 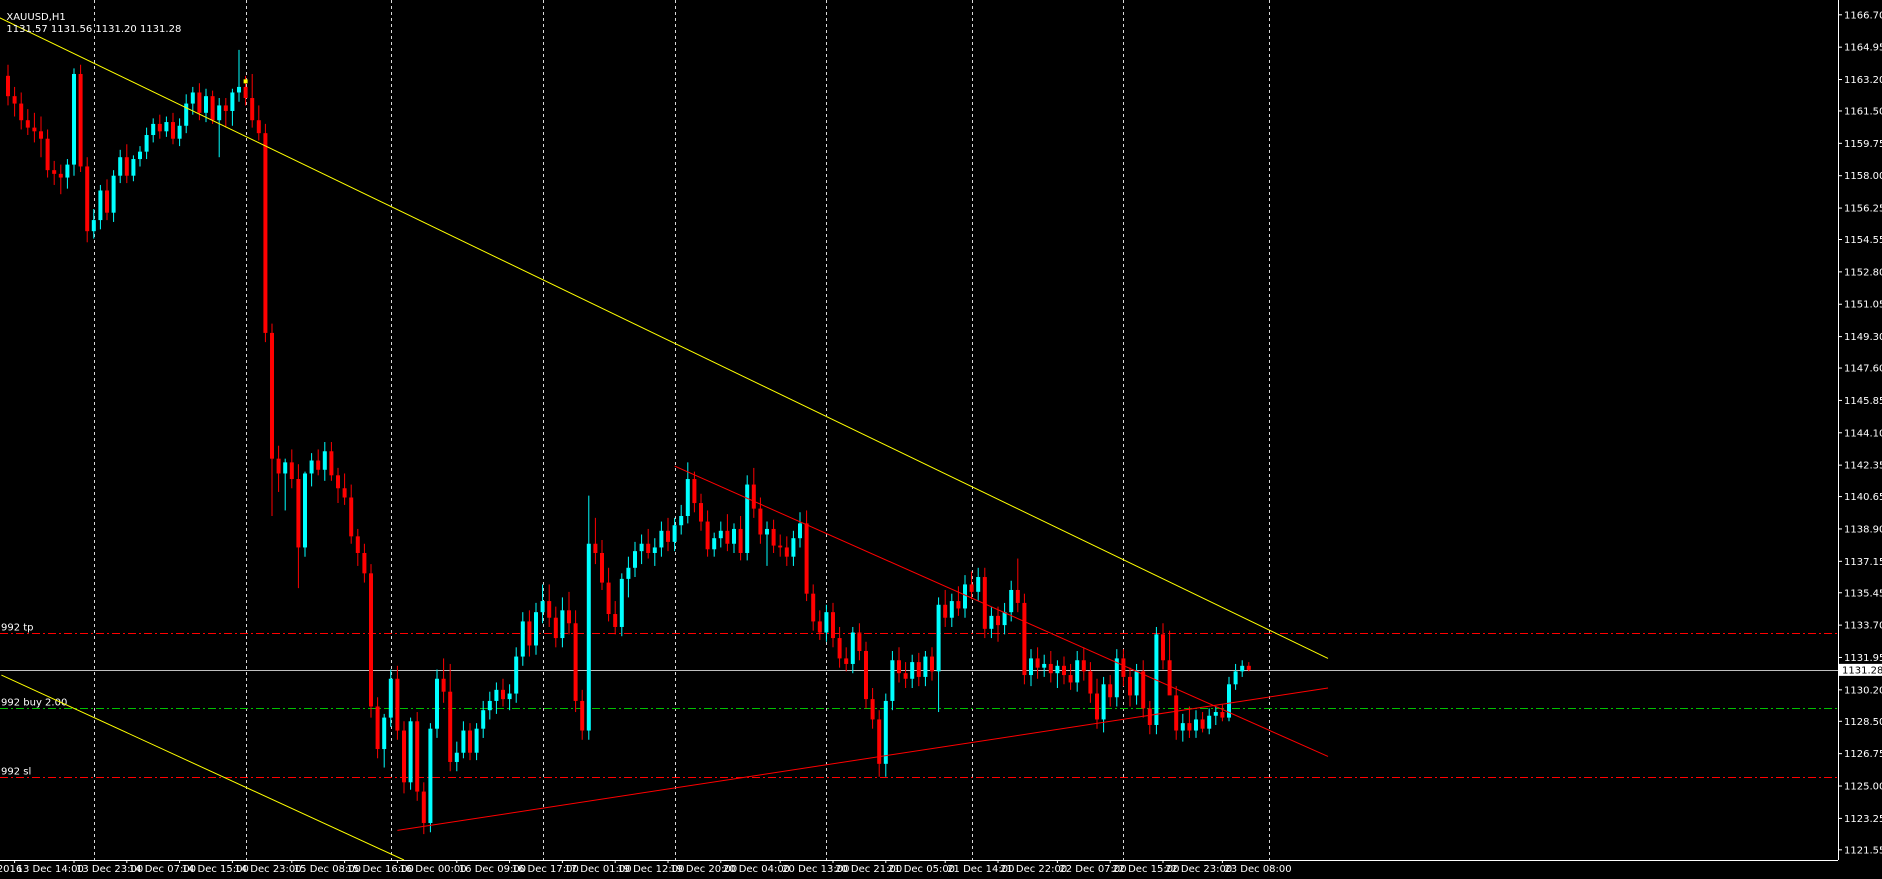 What do you see at coordinates (1863, 754) in the screenshot?
I see `price-tick-label: 1126.75` at bounding box center [1863, 754].